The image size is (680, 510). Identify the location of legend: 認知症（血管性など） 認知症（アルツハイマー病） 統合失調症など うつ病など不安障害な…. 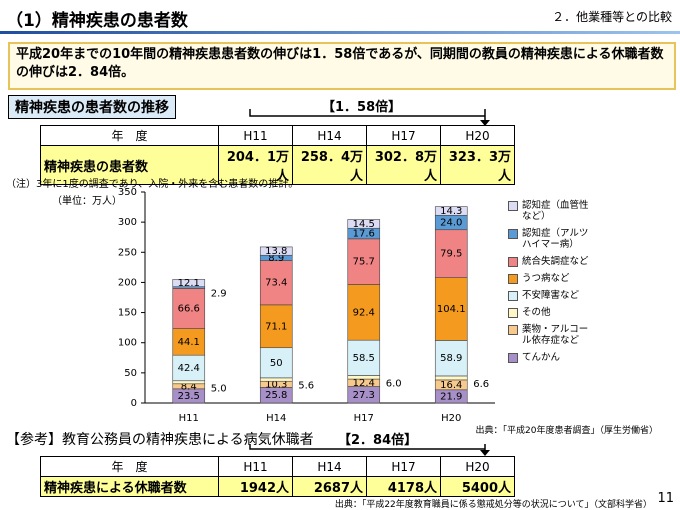
(554, 284).